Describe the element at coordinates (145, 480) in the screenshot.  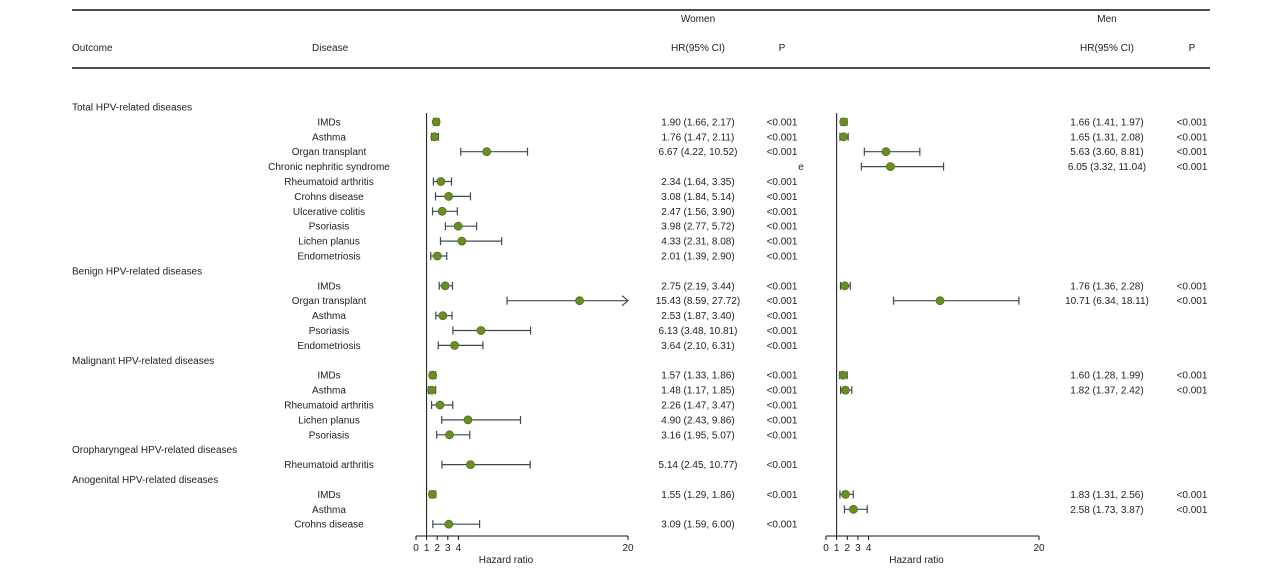
I see `group-title: Anogenital HPV-related diseases` at that location.